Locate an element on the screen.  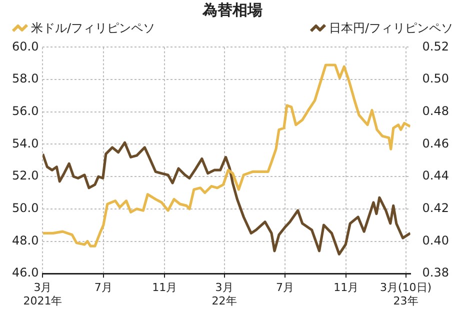
x-tick-label: 3月 2021年 is located at coordinates (42, 294).